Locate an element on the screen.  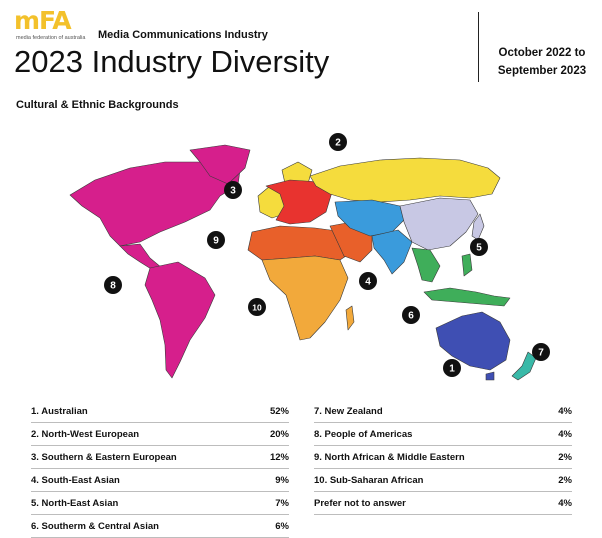
region-madagascar is located at coordinates (350, 318).